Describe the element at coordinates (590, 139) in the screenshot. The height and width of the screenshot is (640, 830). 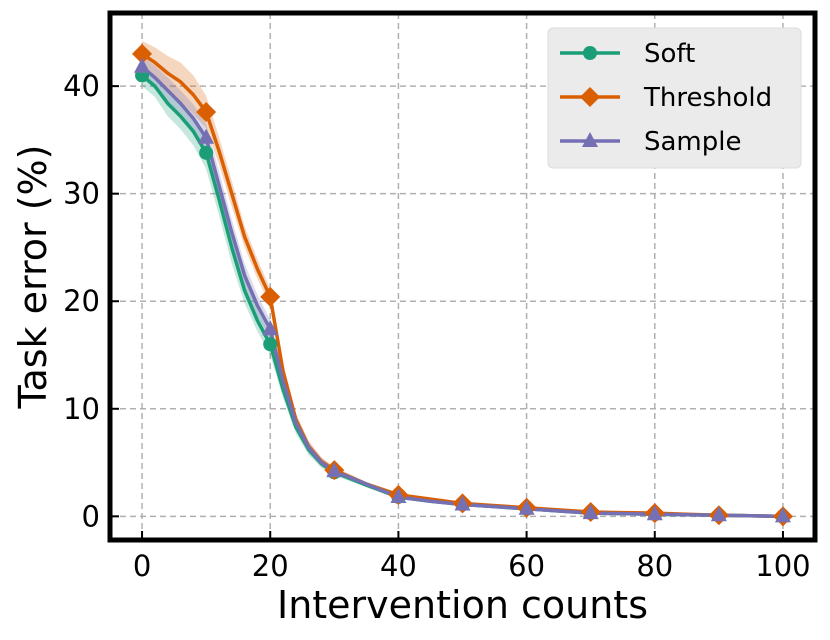
I see `legend-sample-marker` at that location.